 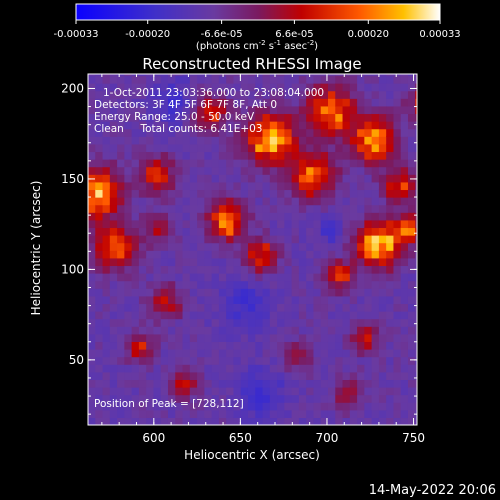 I want to click on x-axis-label: Heliocentric X (arcsec), so click(x=252, y=455).